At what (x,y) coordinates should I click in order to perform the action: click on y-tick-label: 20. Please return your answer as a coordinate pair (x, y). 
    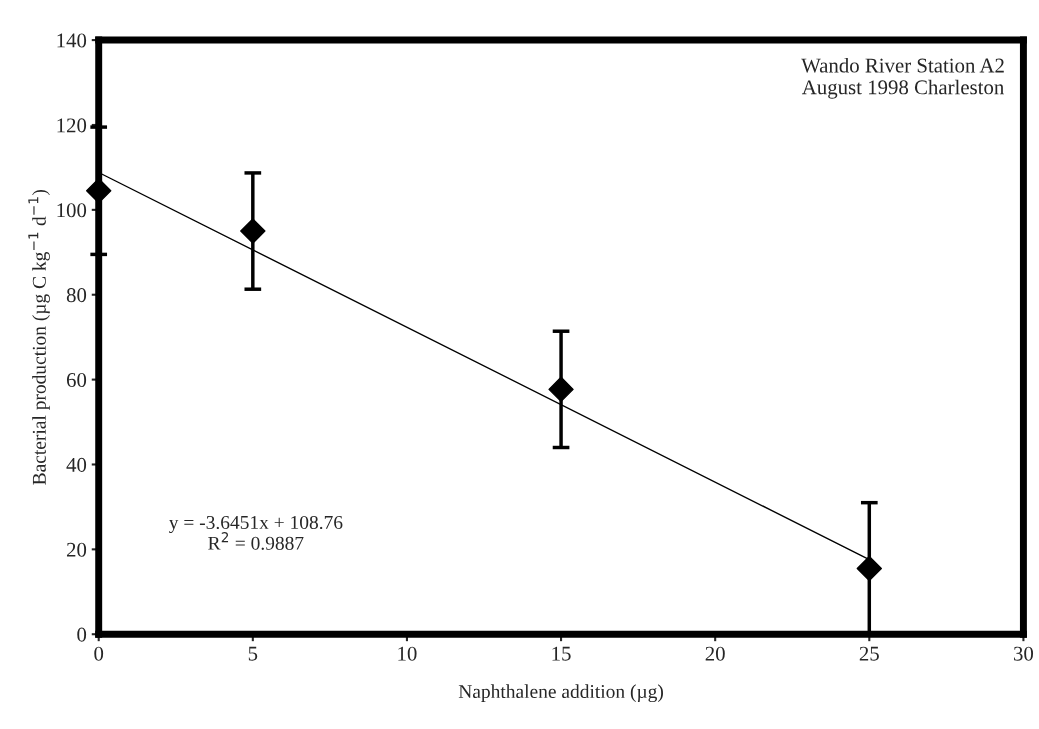
    Looking at the image, I should click on (76, 549).